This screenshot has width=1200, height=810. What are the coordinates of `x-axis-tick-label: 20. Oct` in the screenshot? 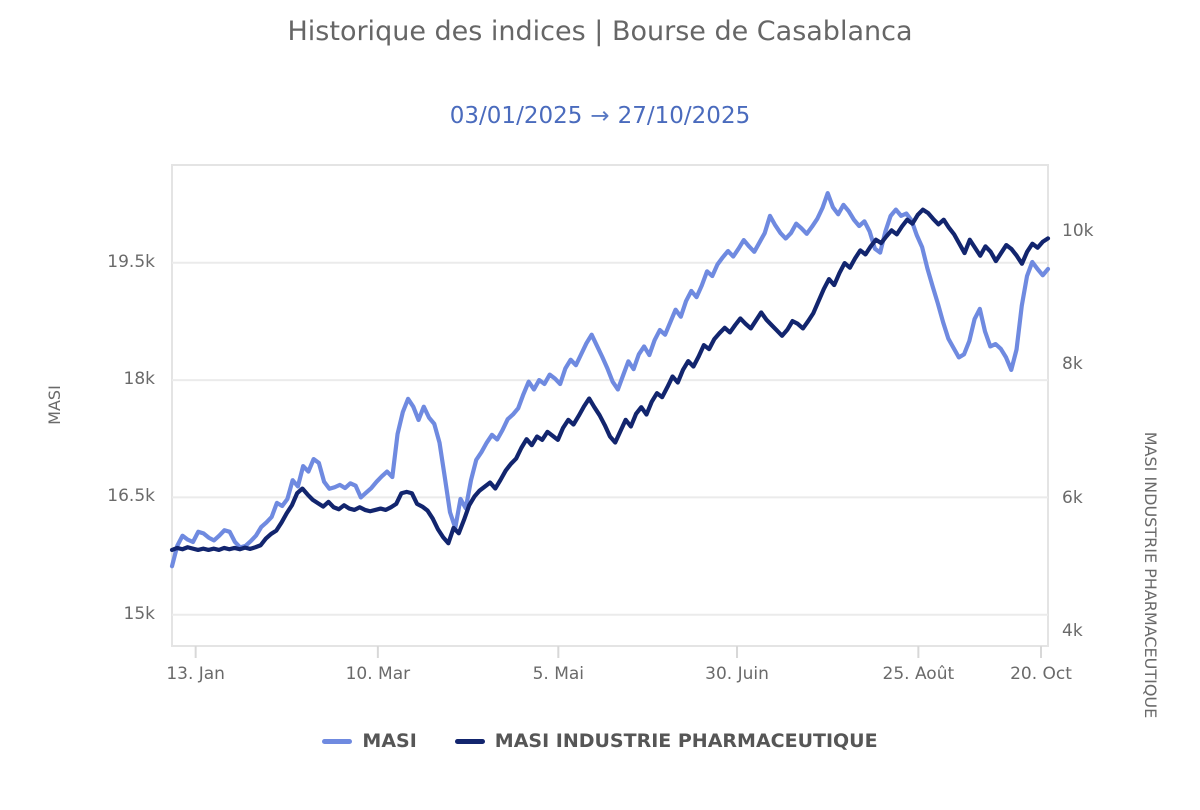 It's located at (1041, 674).